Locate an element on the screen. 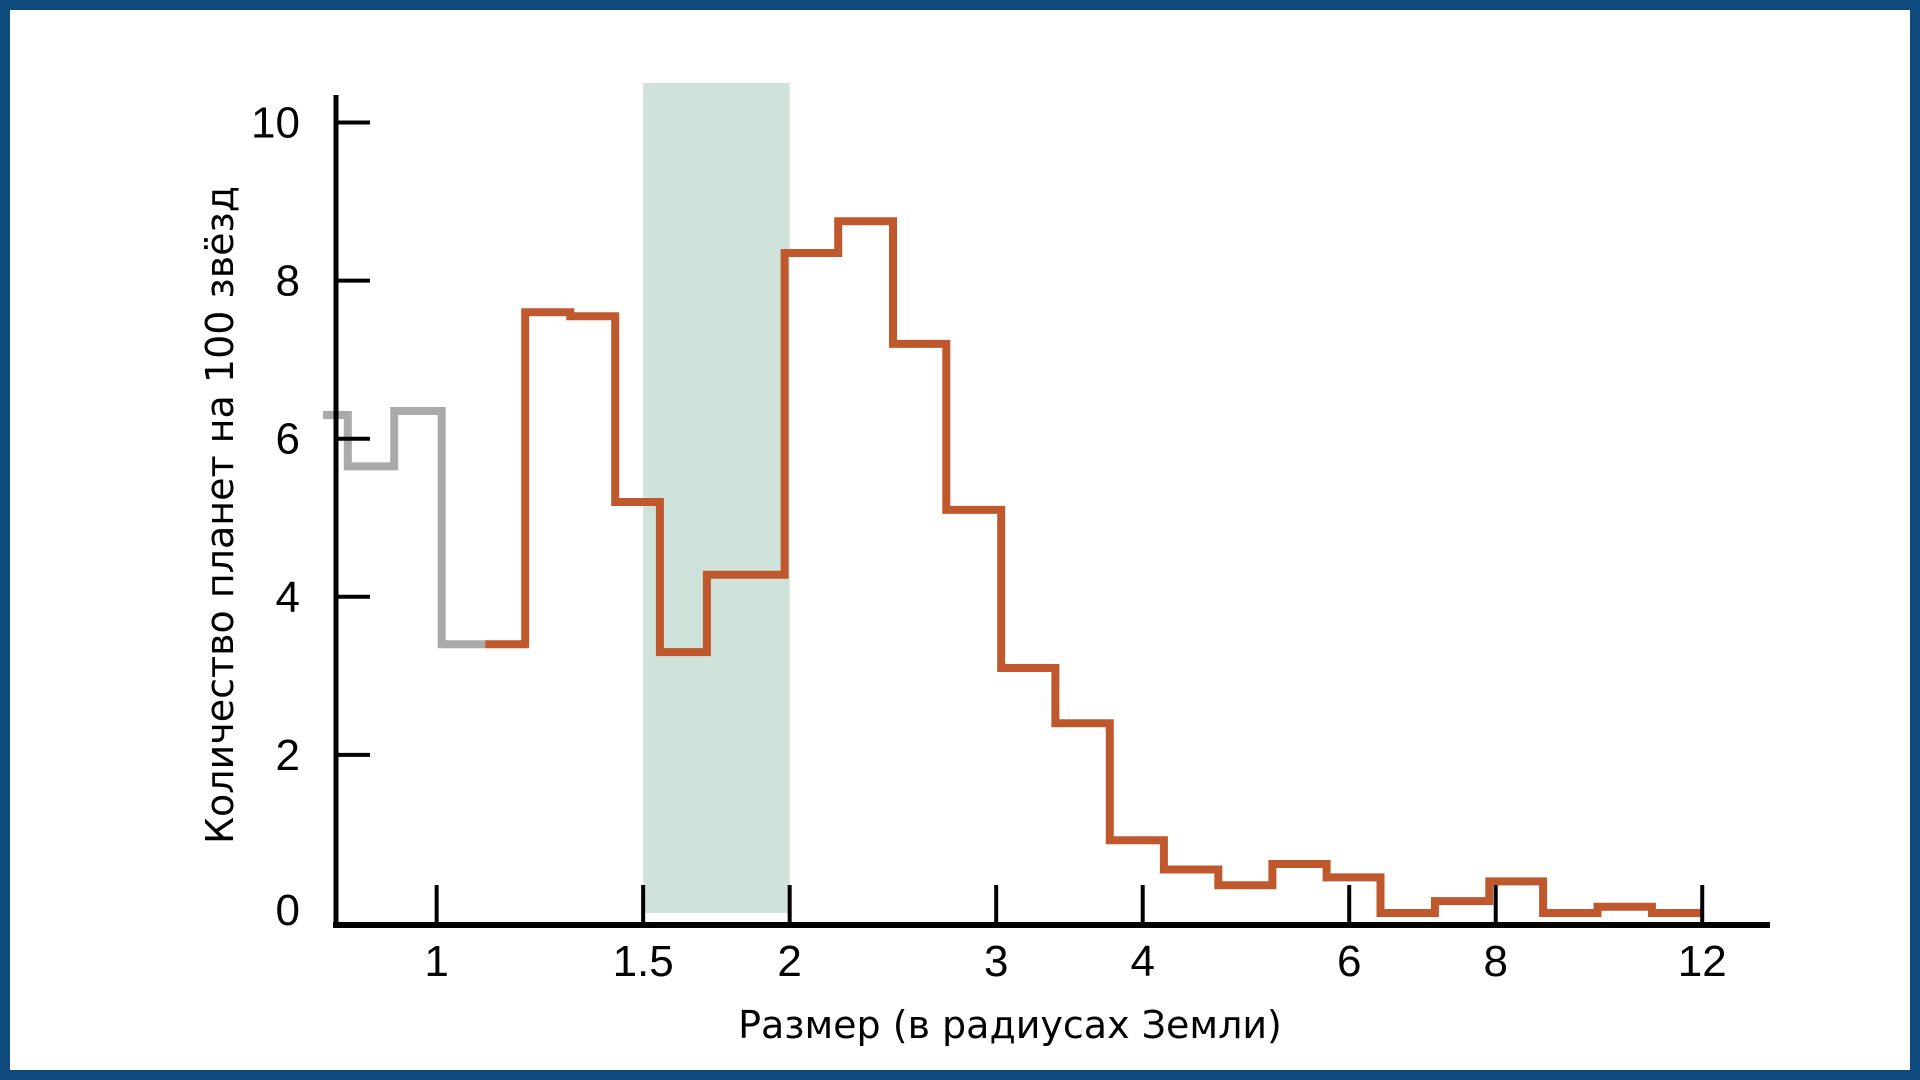 Image resolution: width=1920 pixels, height=1080 pixels. y-tick-label-0: 0 is located at coordinates (288, 910).